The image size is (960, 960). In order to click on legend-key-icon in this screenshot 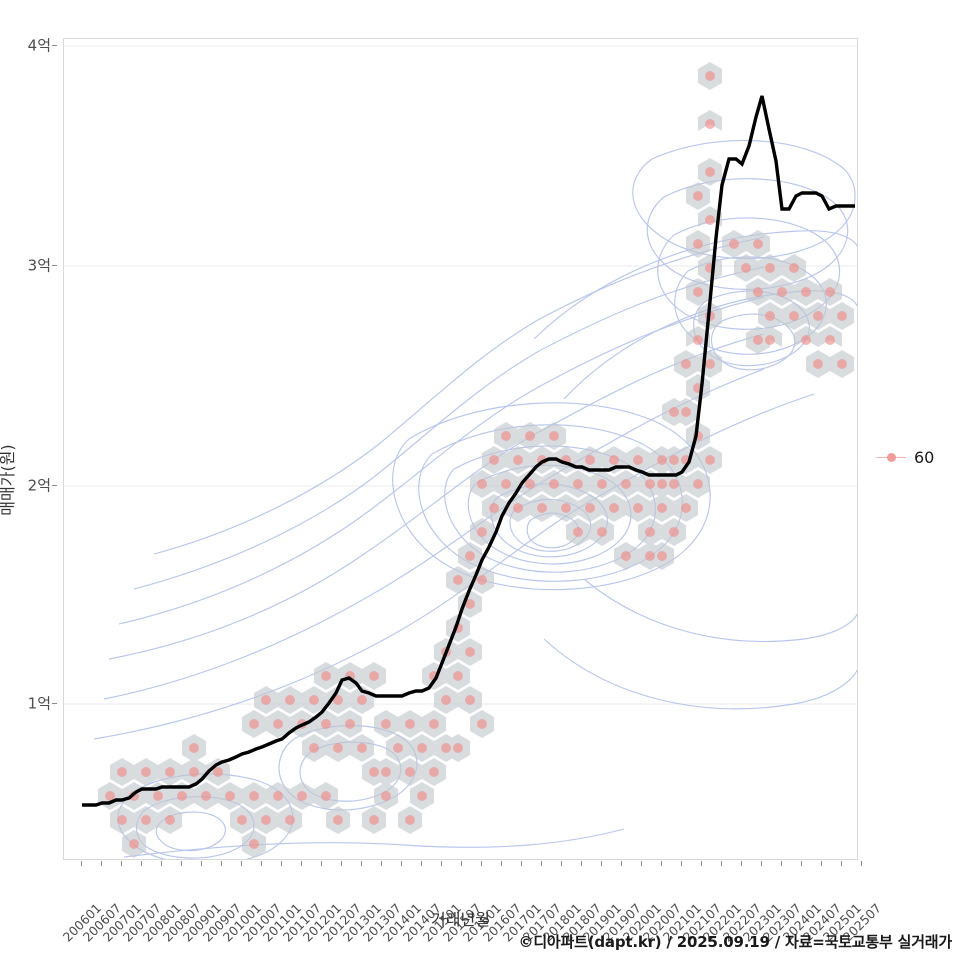, I will do `click(891, 458)`.